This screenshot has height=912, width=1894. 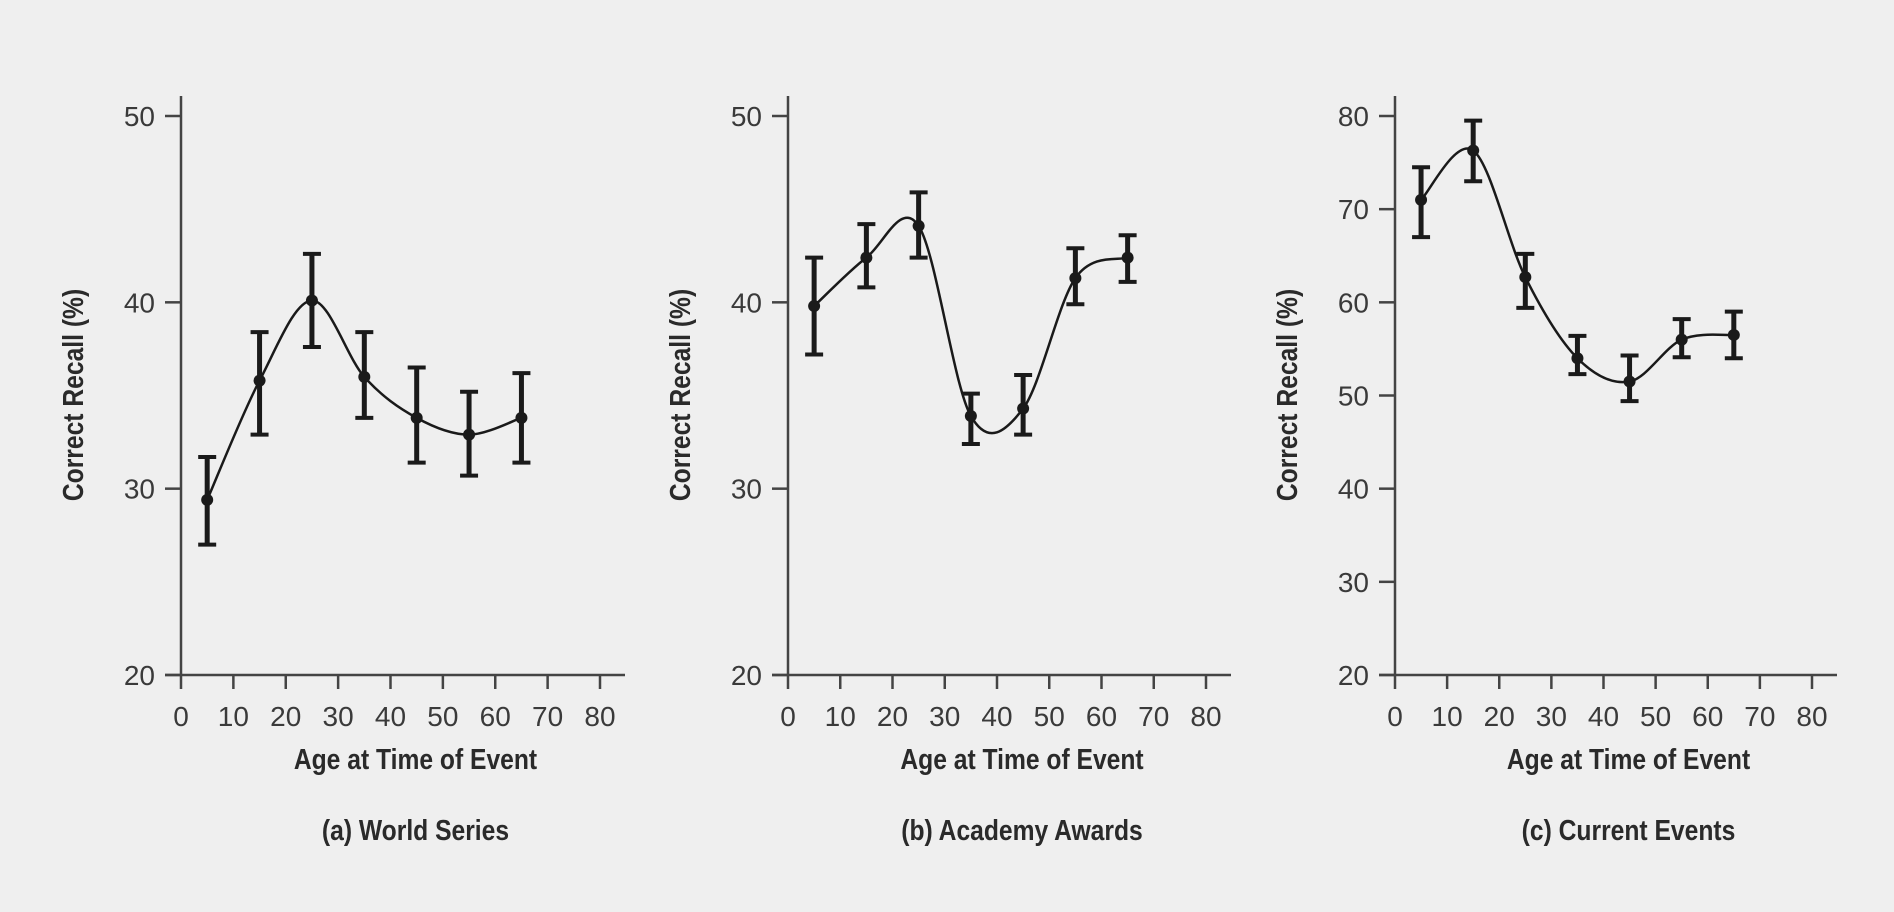 I want to click on y-tick-label: 70, so click(x=1353, y=209).